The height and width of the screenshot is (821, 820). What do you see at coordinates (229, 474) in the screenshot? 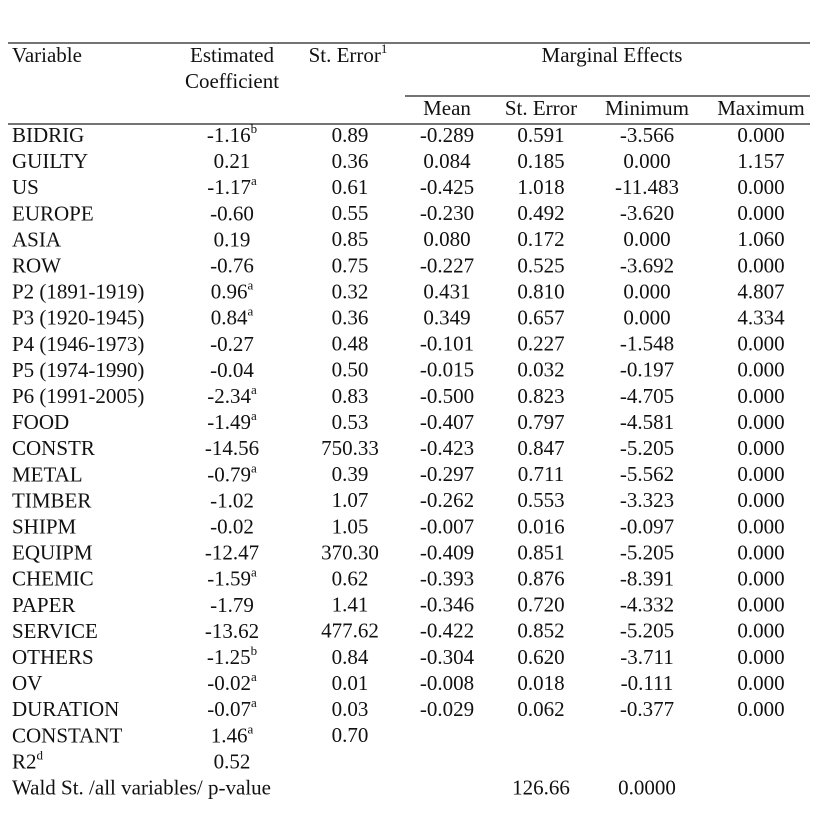
I see `coefficient-value: -0.79` at bounding box center [229, 474].